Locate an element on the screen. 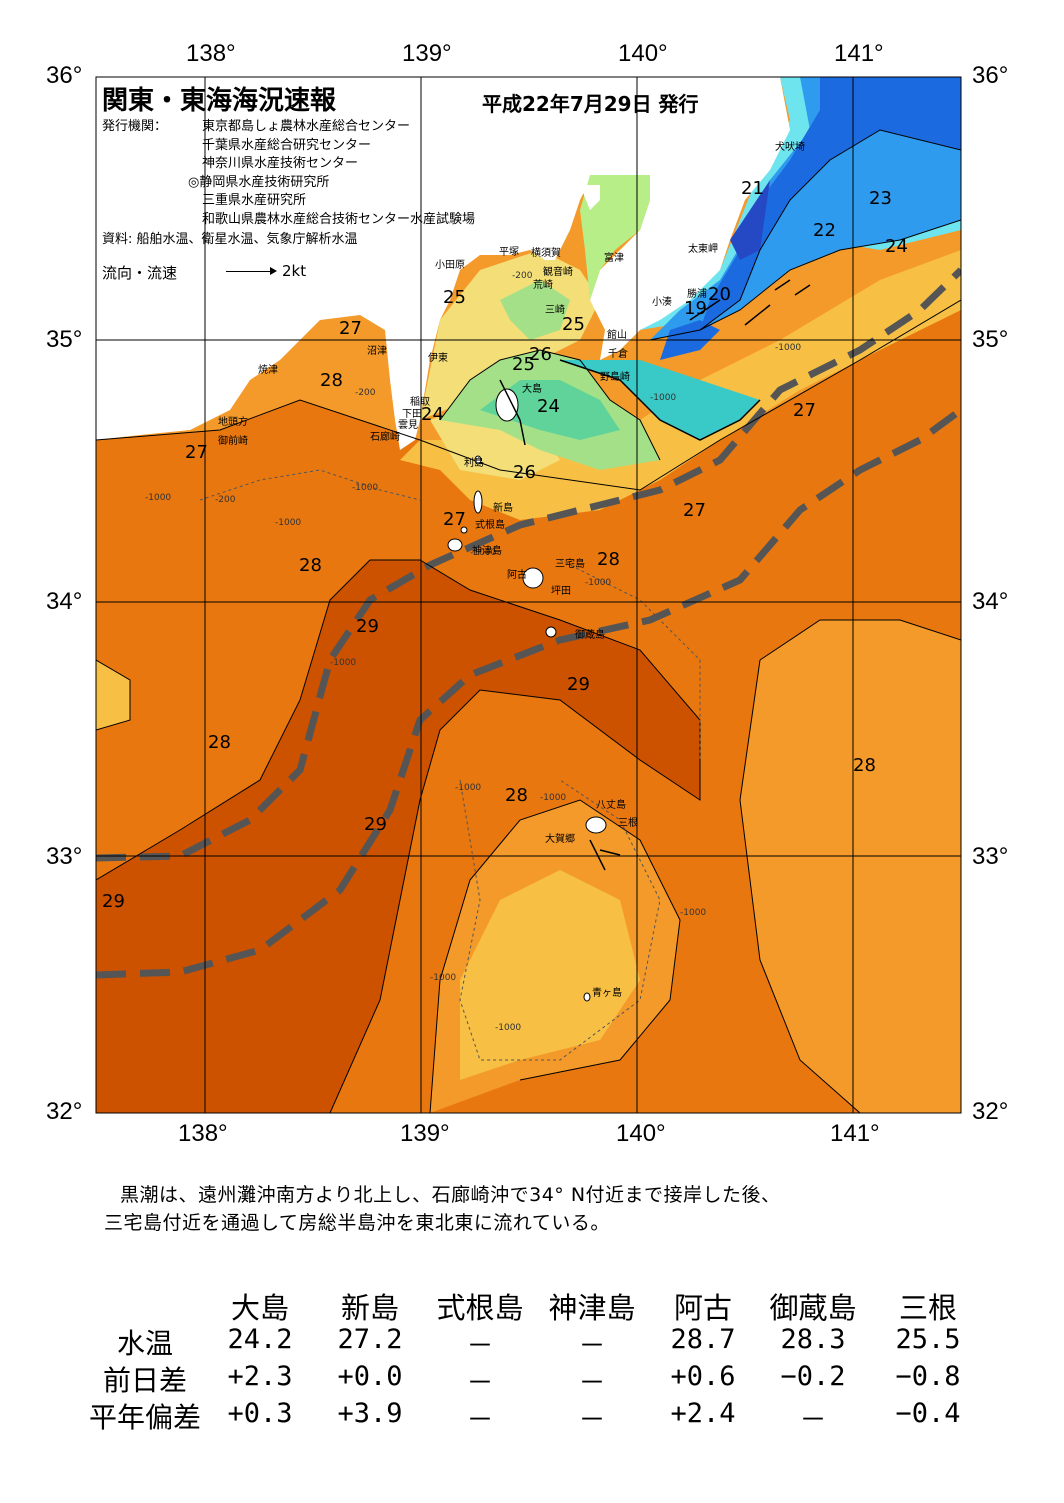 The width and height of the screenshot is (1064, 1503). issuer-item: 和歌山県農林水産総合技術センター水産試験場 is located at coordinates (339, 219).